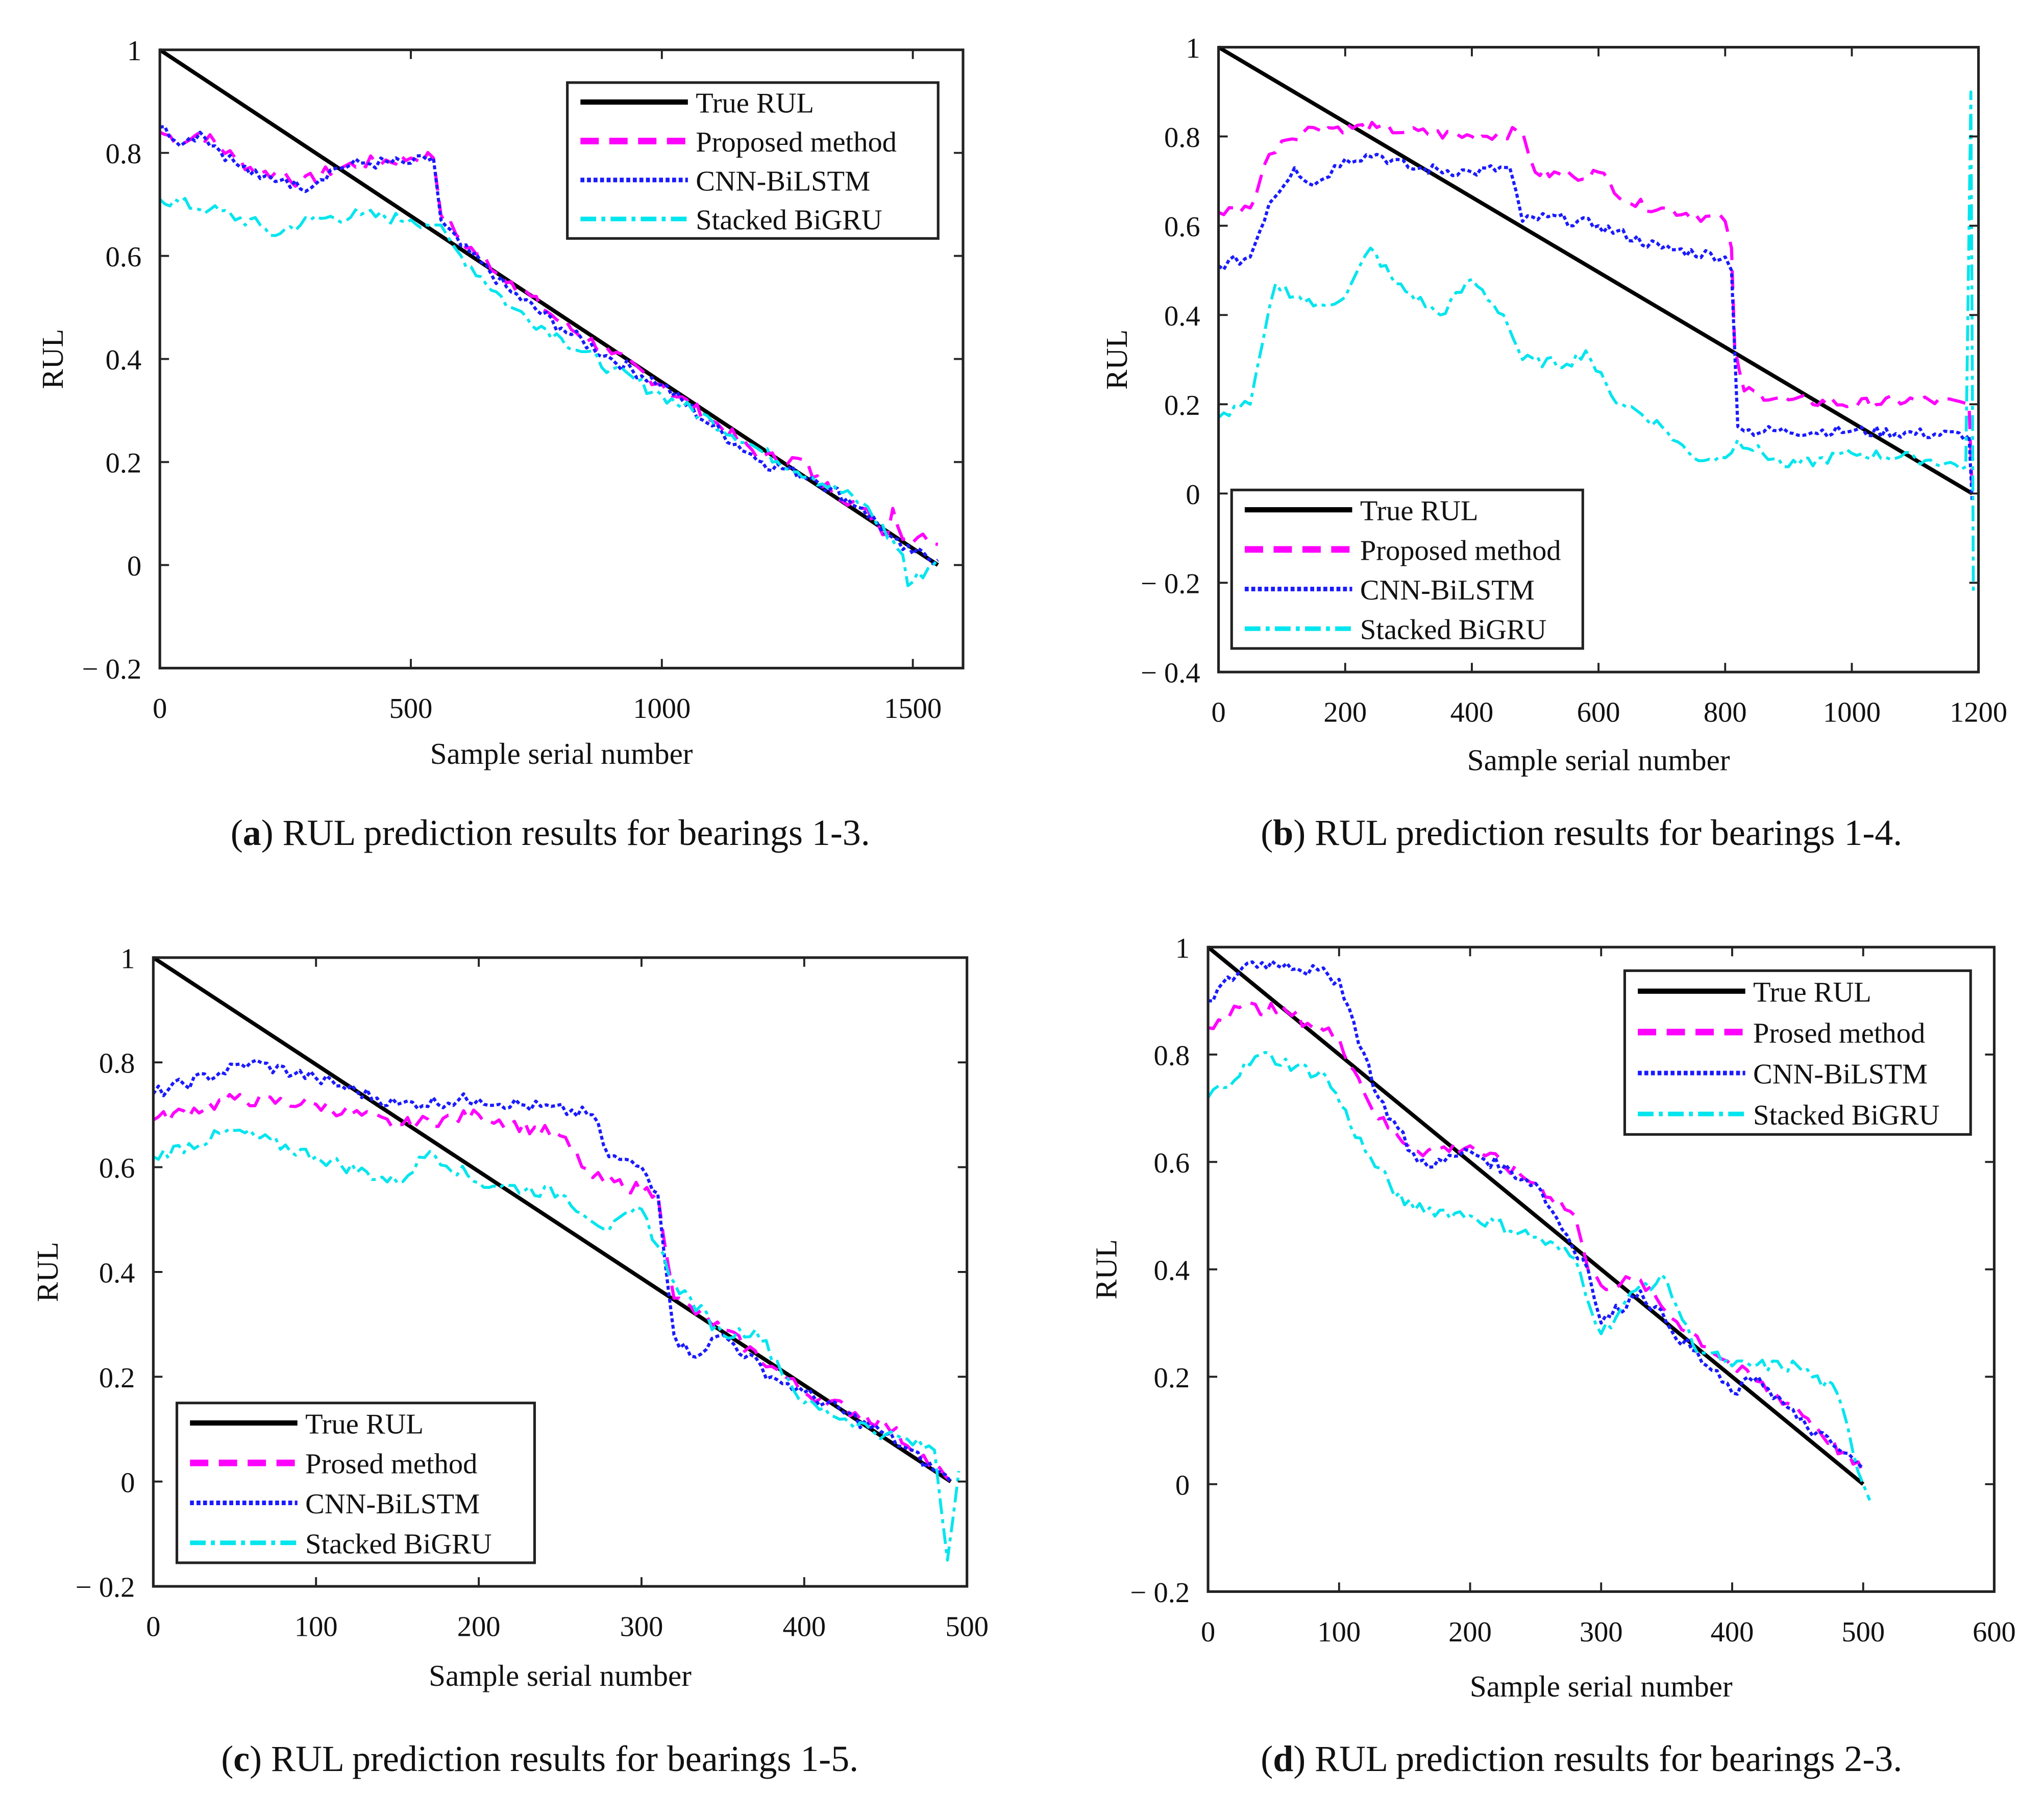  What do you see at coordinates (552, 1288) in the screenshot?
I see `series-line-prosed-method` at bounding box center [552, 1288].